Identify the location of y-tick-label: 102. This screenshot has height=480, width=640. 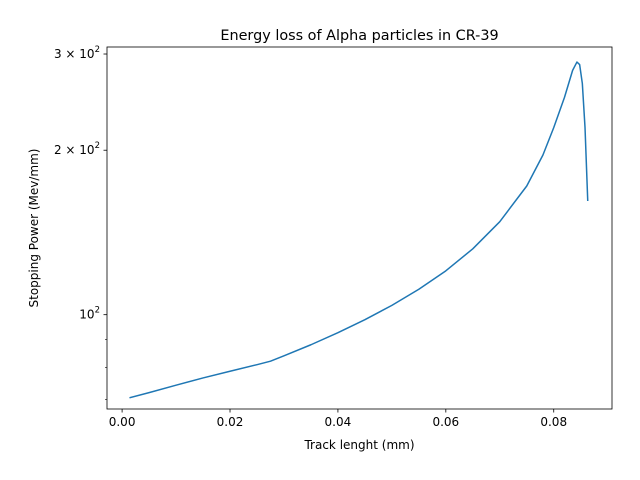
(89, 314).